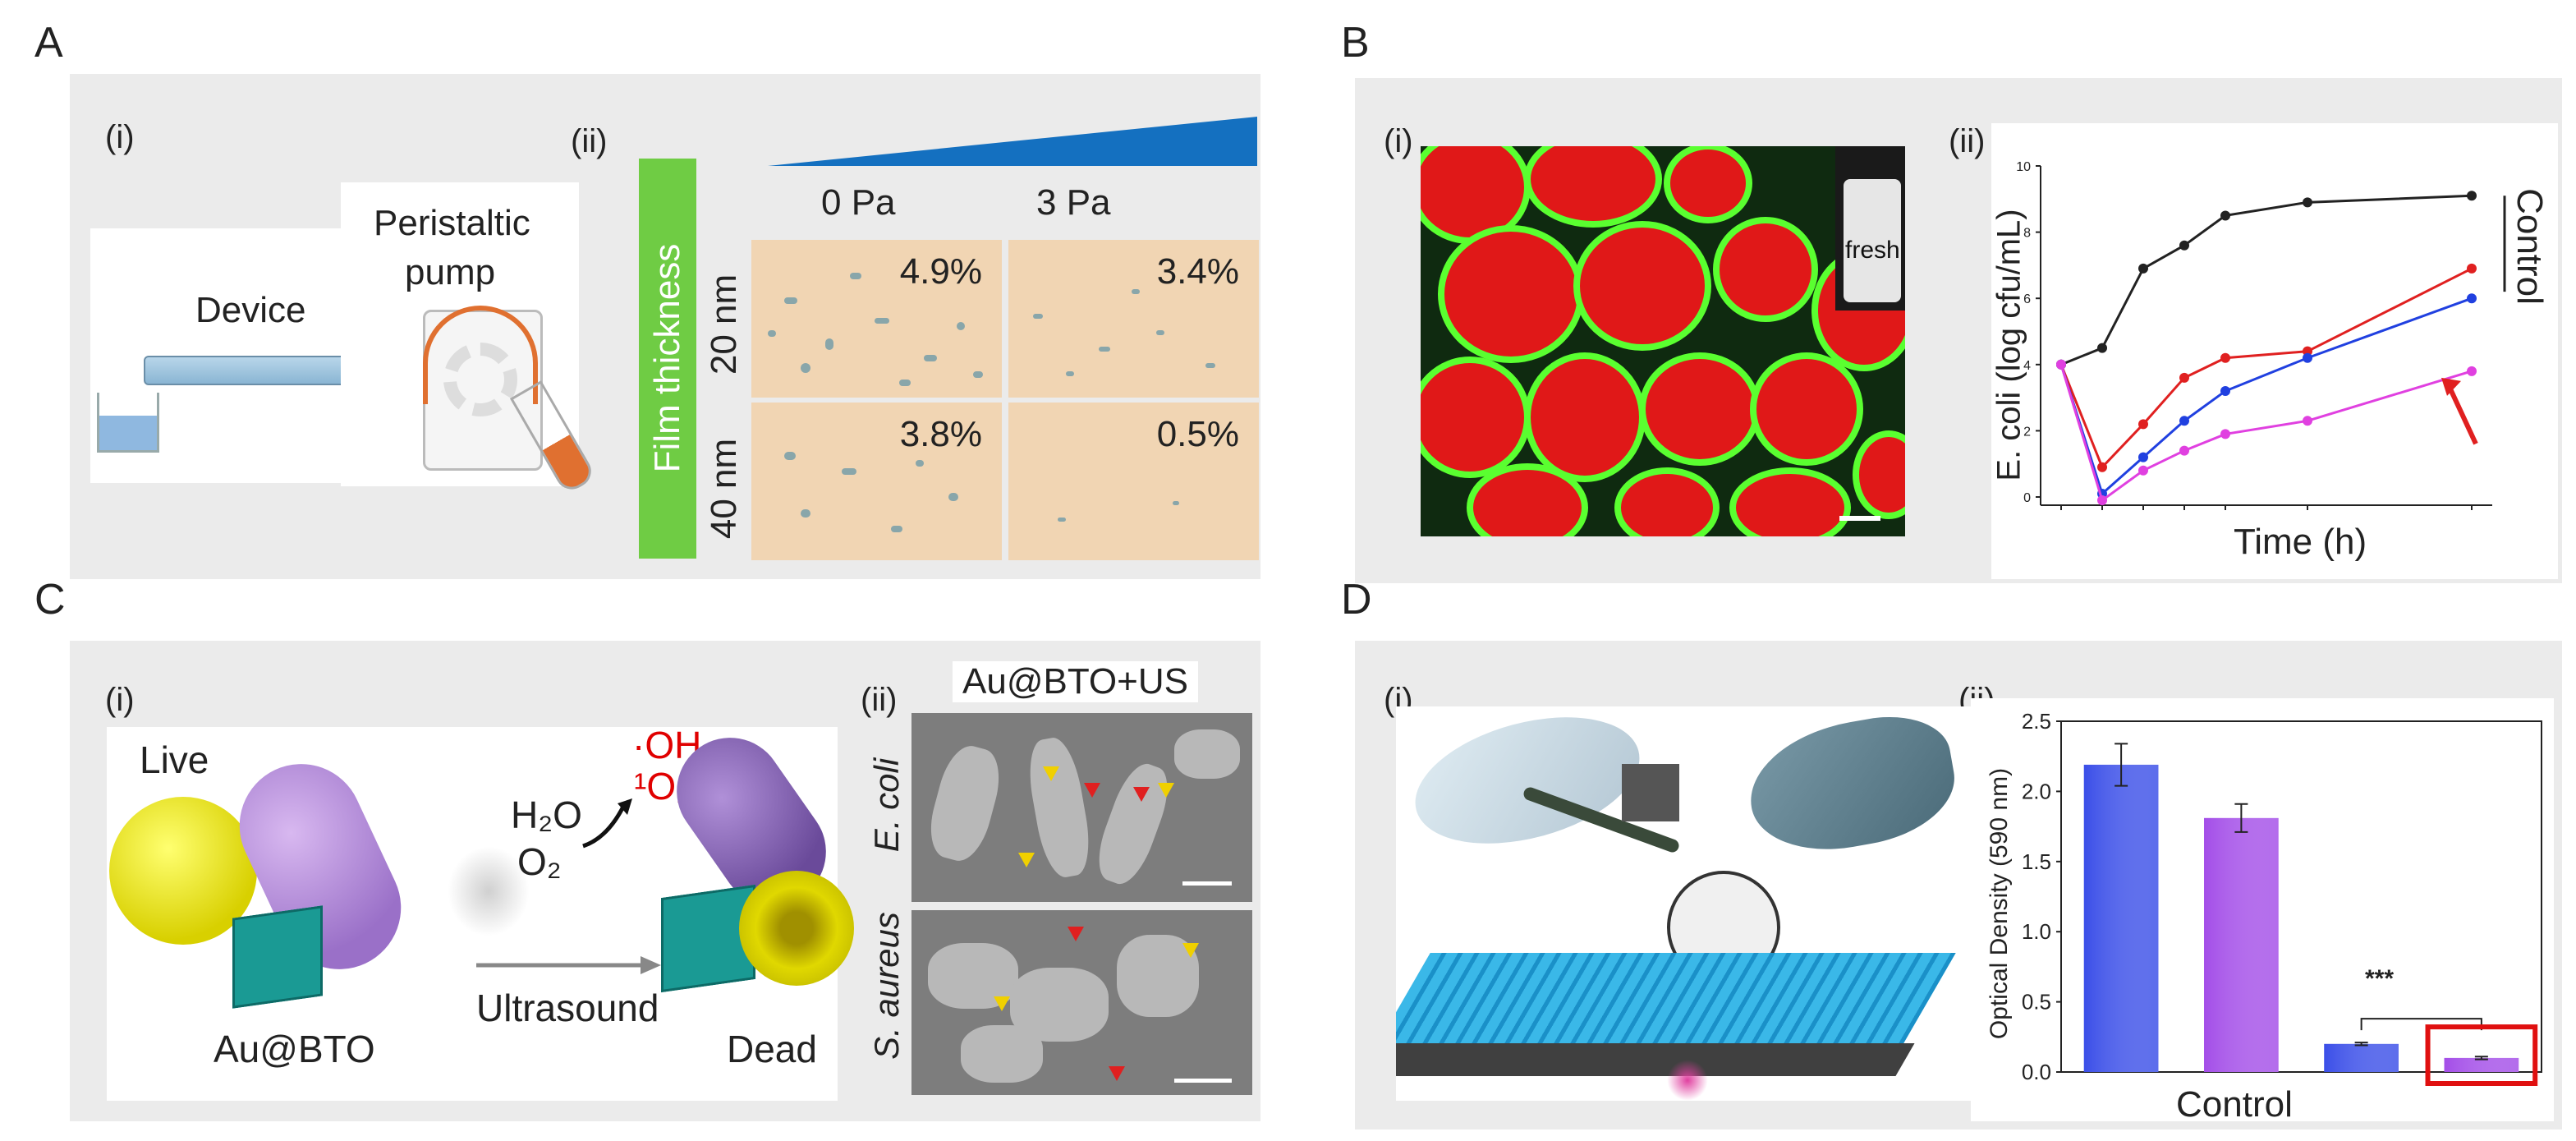 The image size is (2576, 1141). What do you see at coordinates (1398, 141) in the screenshot?
I see `panel-b-sub-i: (i)` at bounding box center [1398, 141].